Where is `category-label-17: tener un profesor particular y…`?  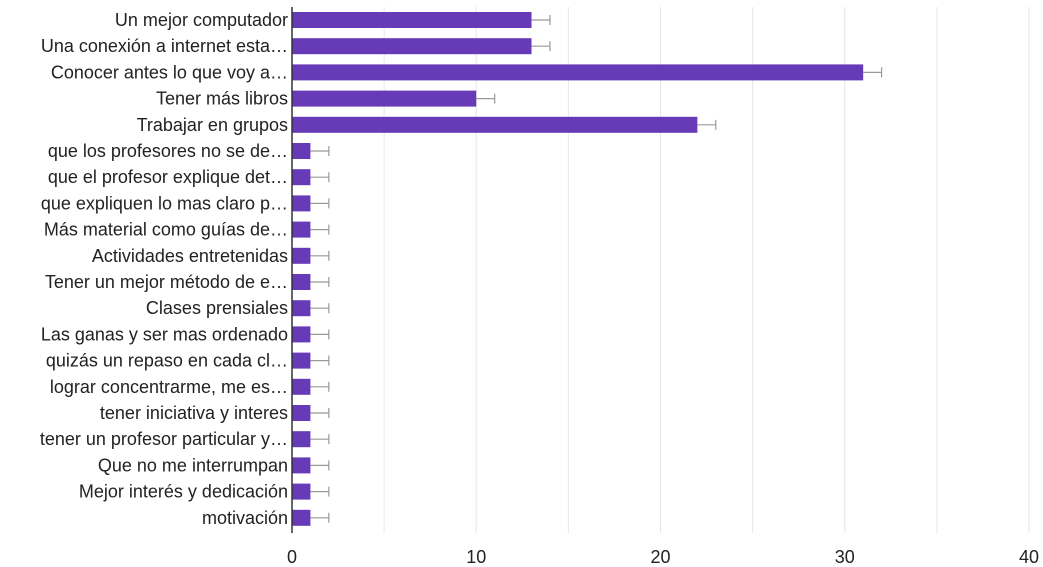
category-label-17: tener un profesor particular y… is located at coordinates (164, 439).